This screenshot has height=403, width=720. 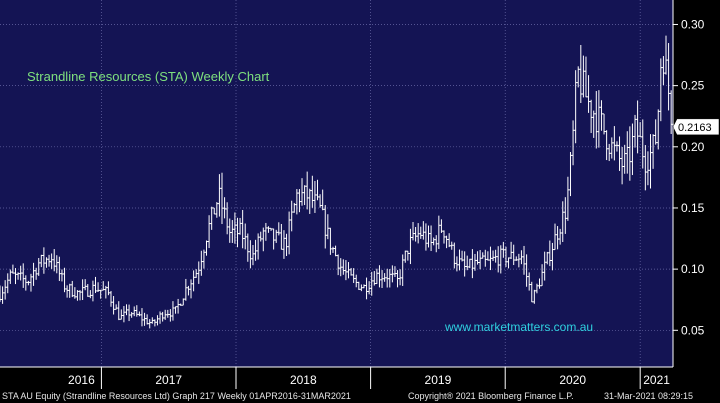 I want to click on x-axis: 2016 2017 2018 2019 2020 2021, so click(x=336, y=377).